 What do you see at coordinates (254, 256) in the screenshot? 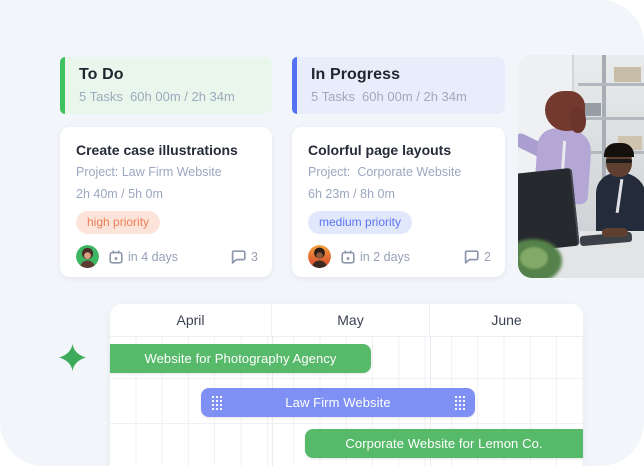
I see `comment-count: 3` at bounding box center [254, 256].